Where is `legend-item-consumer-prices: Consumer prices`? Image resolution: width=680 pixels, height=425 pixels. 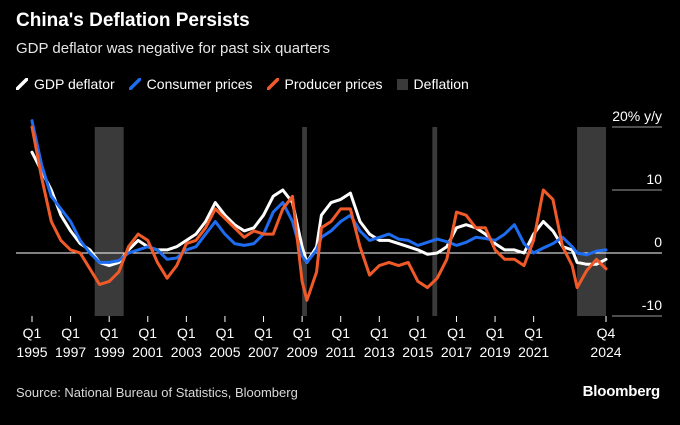
legend-item-consumer-prices: Consumer prices is located at coordinates (190, 84).